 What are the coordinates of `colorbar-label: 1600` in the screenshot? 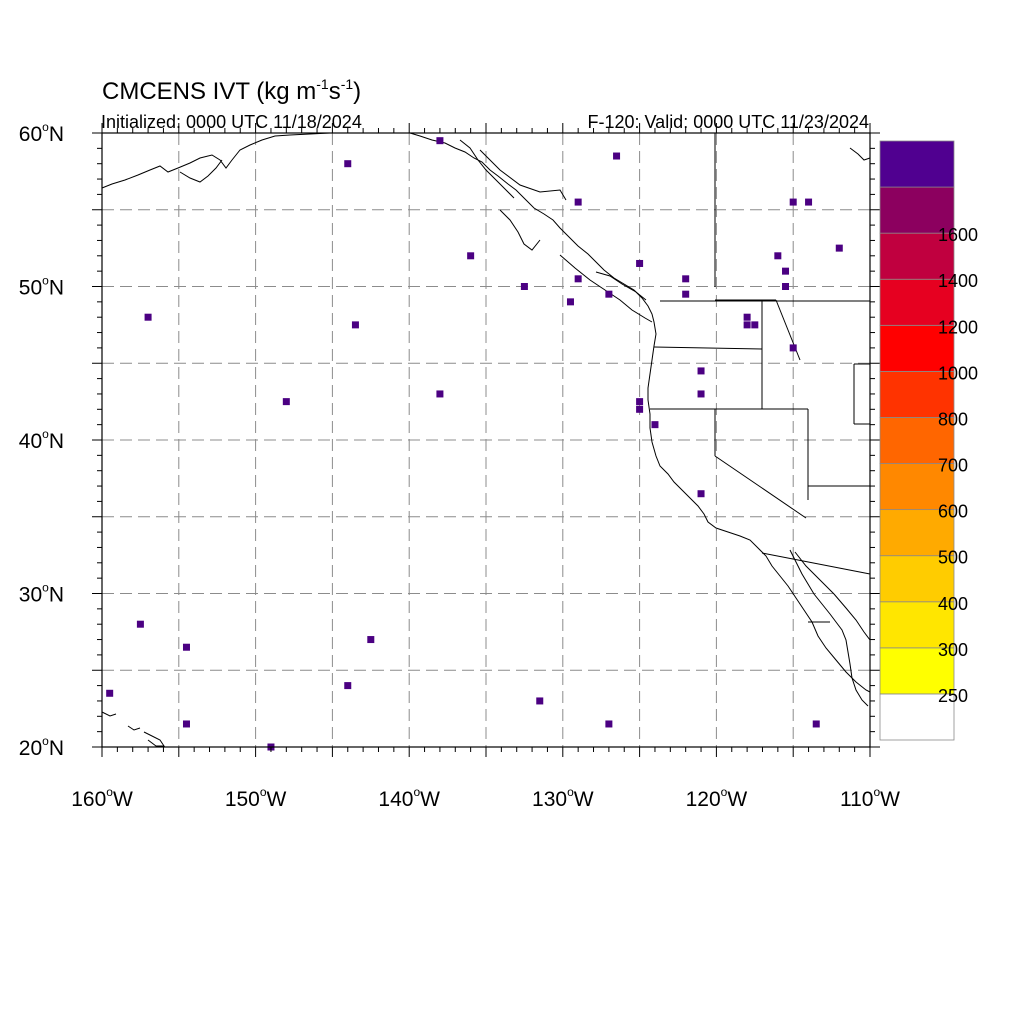 It's located at (958, 235).